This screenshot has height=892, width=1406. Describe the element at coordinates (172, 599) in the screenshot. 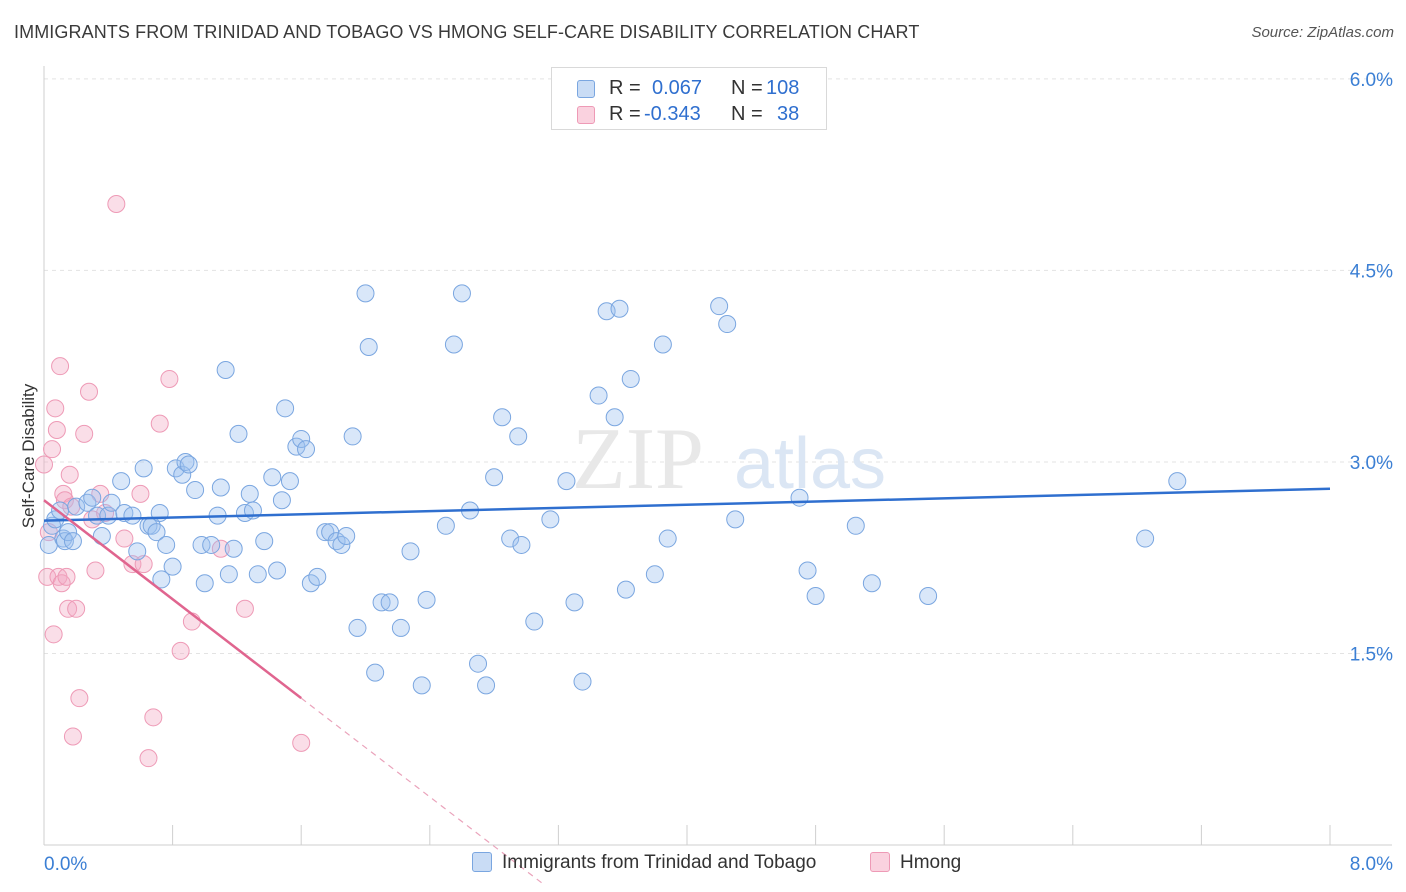

I see `trend-line-hmong` at that location.